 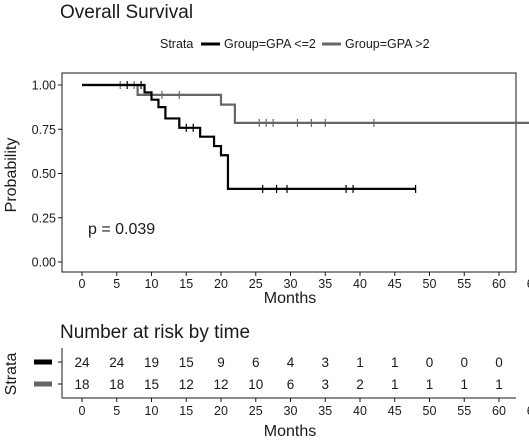 I want to click on risk-x-tick-label: 60, so click(x=499, y=411).